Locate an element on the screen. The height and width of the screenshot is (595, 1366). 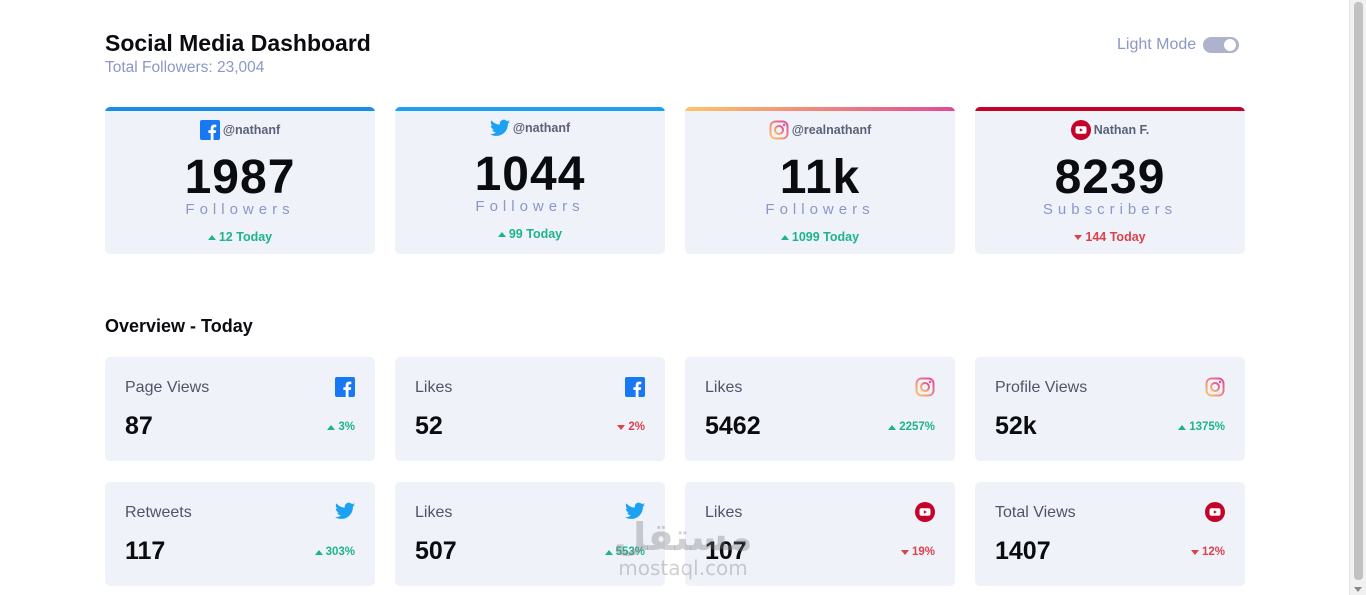
overview-card-total-views: Total Views 1407 12% is located at coordinates (1110, 534).